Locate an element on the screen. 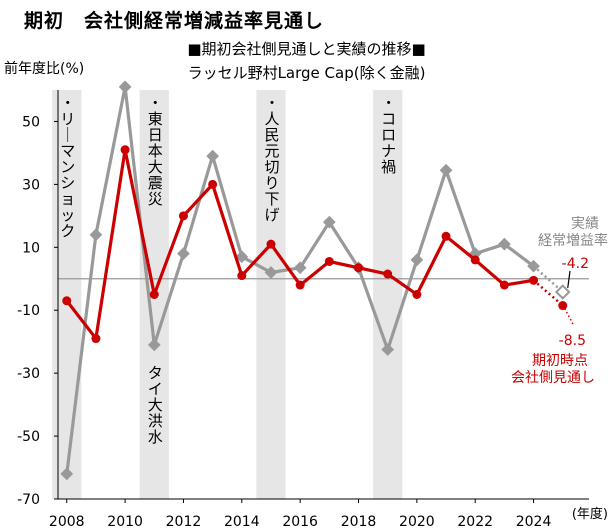  y-tick-label: 30 is located at coordinates (31, 185).